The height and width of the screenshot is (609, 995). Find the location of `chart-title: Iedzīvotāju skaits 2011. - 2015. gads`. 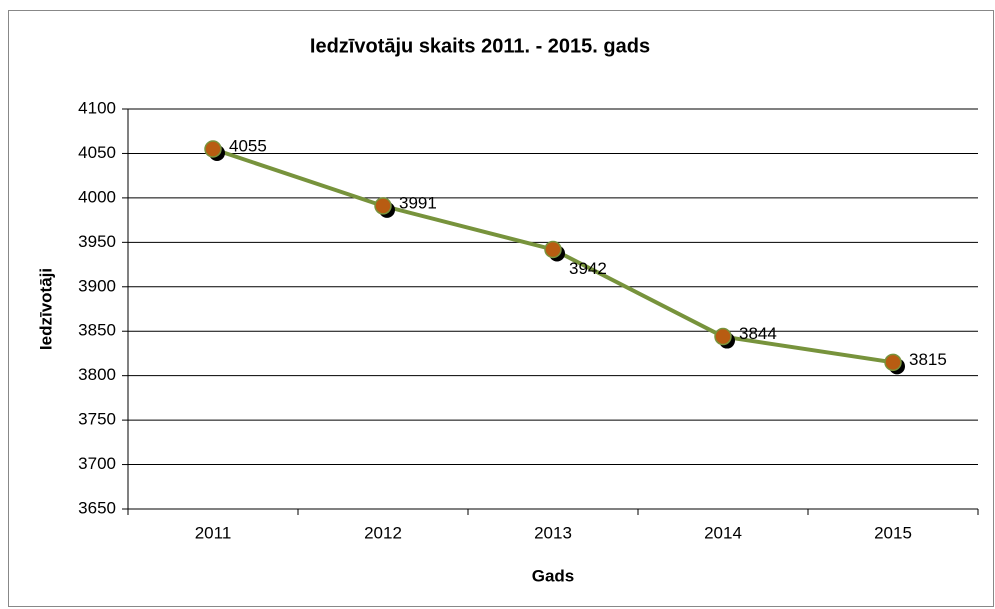

chart-title: Iedzīvotāju skaits 2011. - 2015. gads is located at coordinates (480, 46).